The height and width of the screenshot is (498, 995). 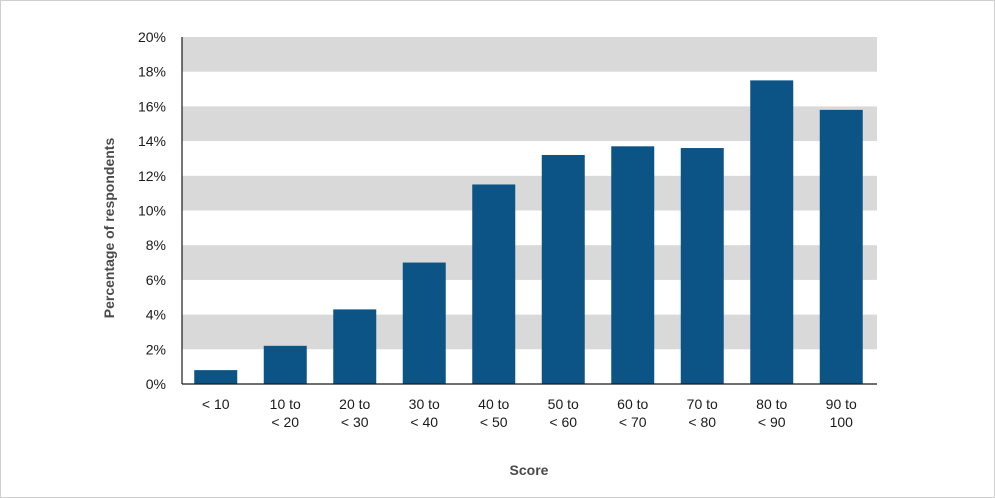 I want to click on y-tick-label: 8%, so click(x=156, y=245).